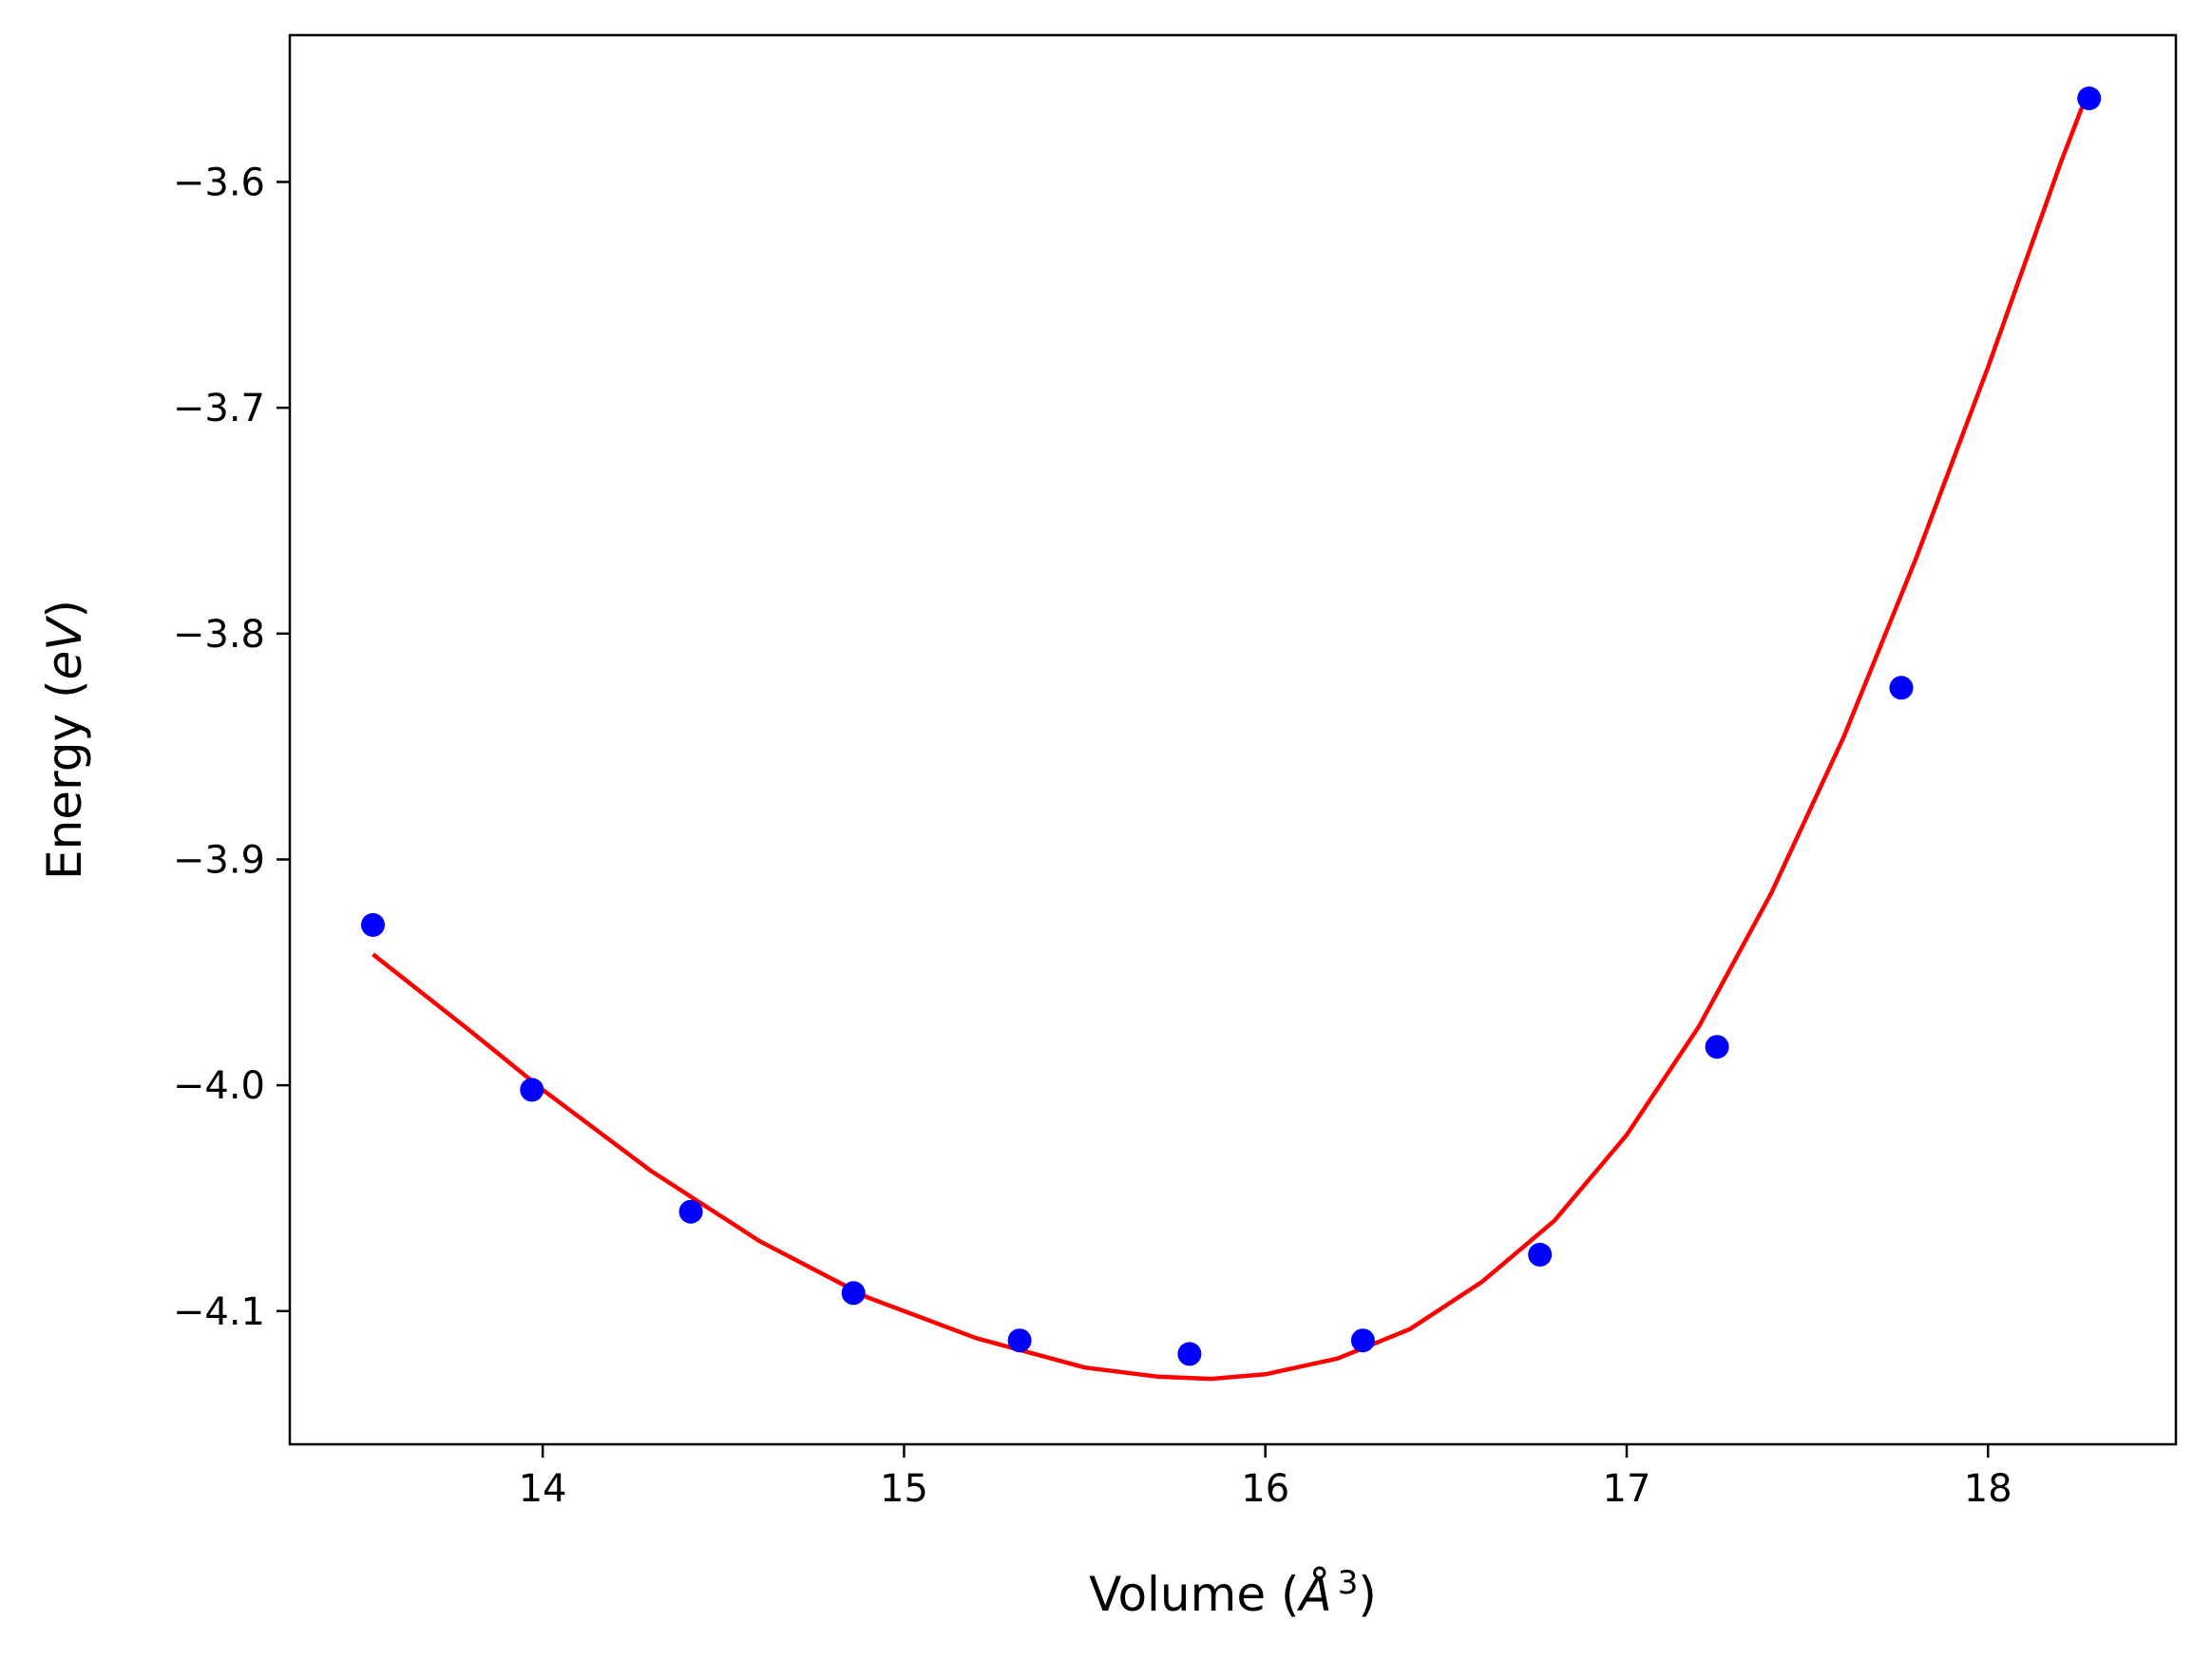  I want to click on y-tick-label: −3.9, so click(219, 860).